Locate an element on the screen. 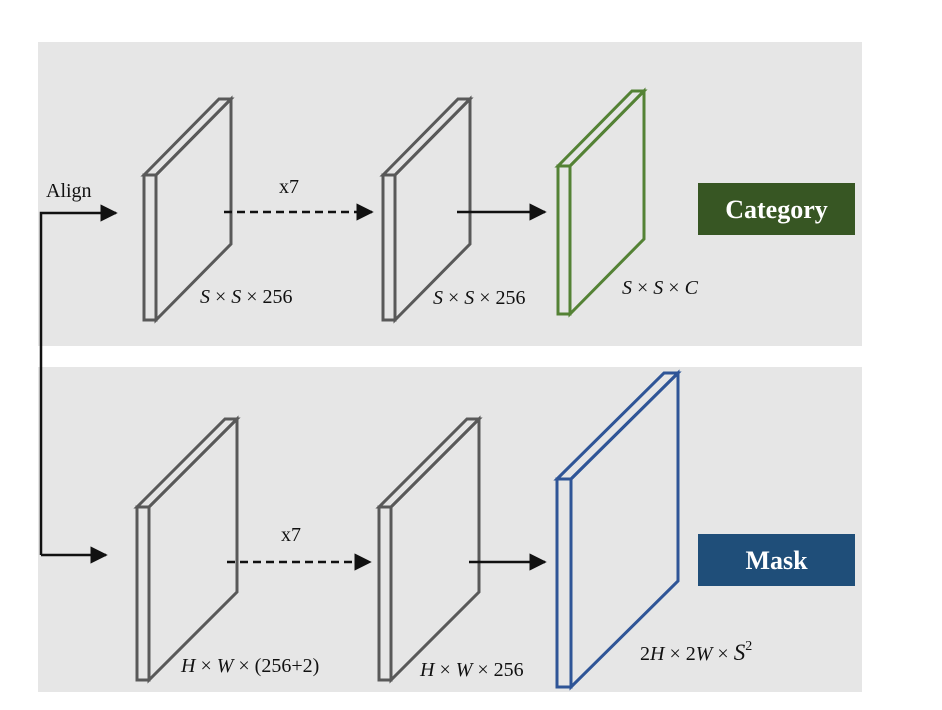  align-label: Align is located at coordinates (69, 191).